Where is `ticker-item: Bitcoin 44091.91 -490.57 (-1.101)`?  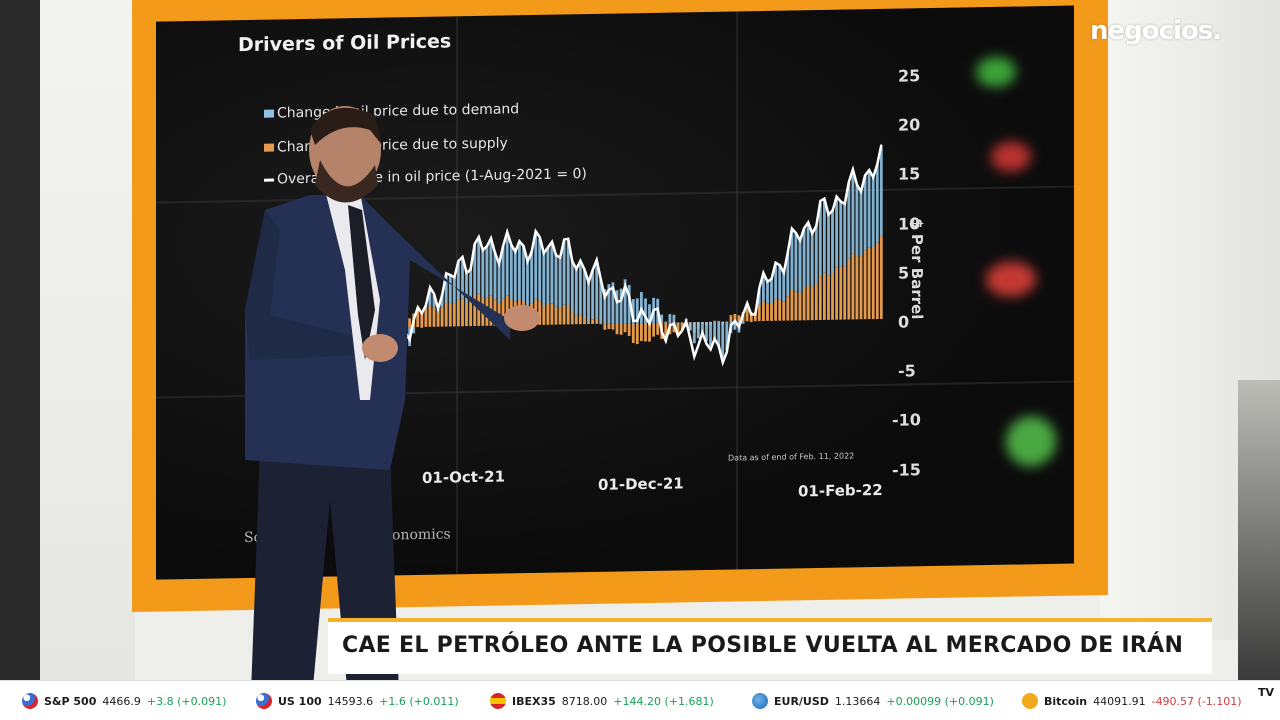
ticker-item: Bitcoin 44091.91 -490.57 (-1.101) is located at coordinates (1132, 701).